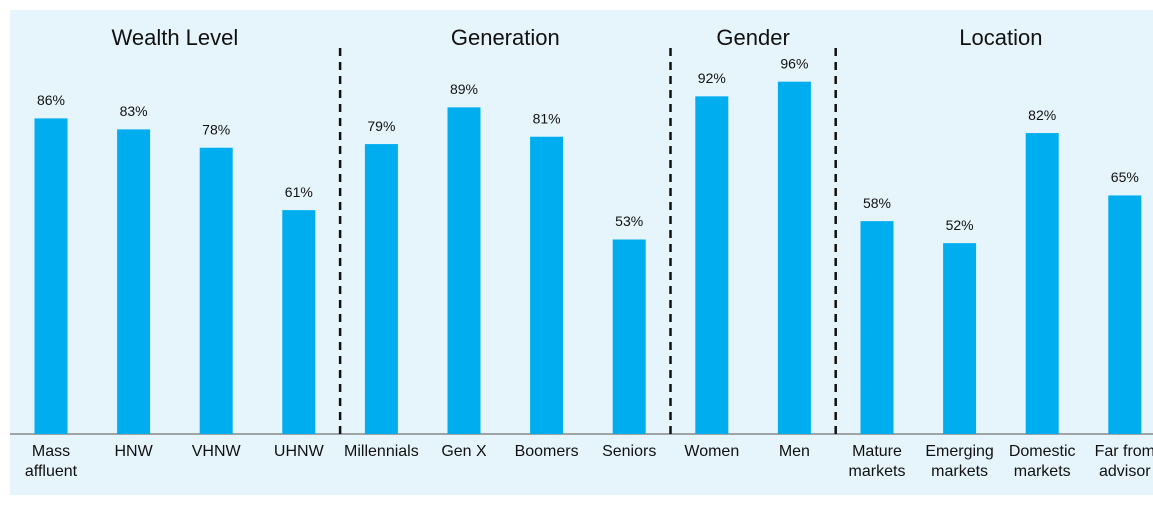 The height and width of the screenshot is (506, 1153). What do you see at coordinates (1125, 177) in the screenshot?
I see `value-label: 65%` at bounding box center [1125, 177].